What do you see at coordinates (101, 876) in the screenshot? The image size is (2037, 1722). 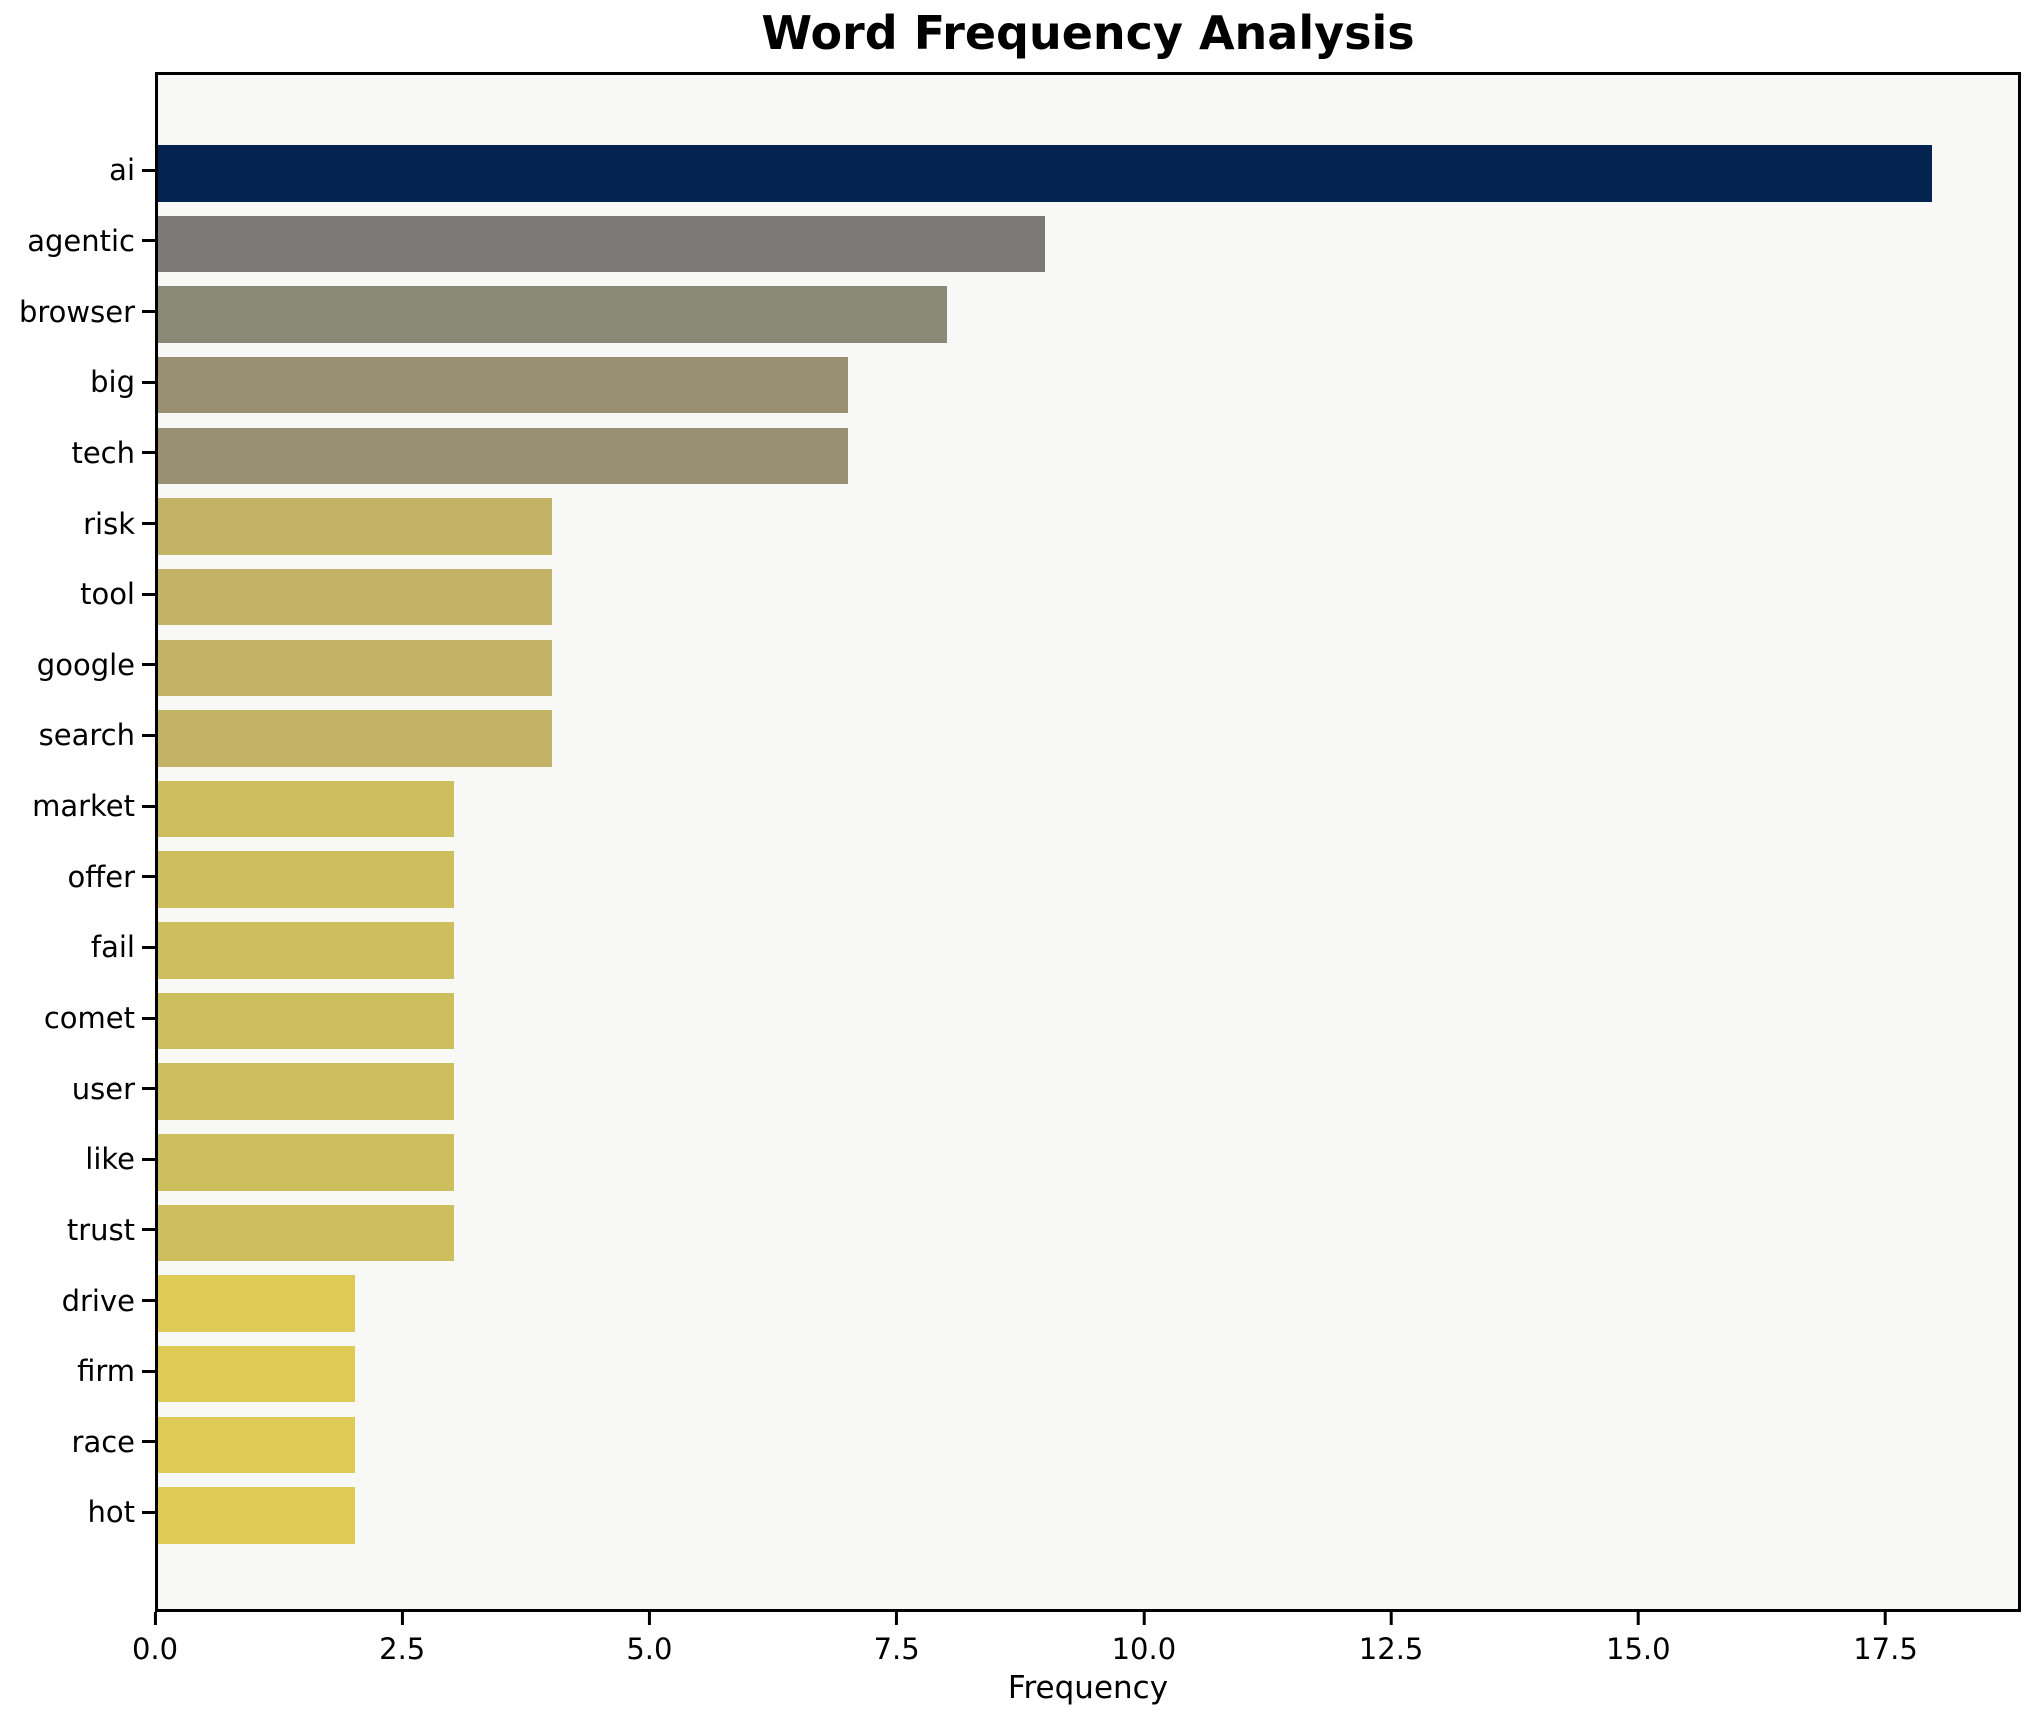 I see `y-tick-label-offer: offer` at bounding box center [101, 876].